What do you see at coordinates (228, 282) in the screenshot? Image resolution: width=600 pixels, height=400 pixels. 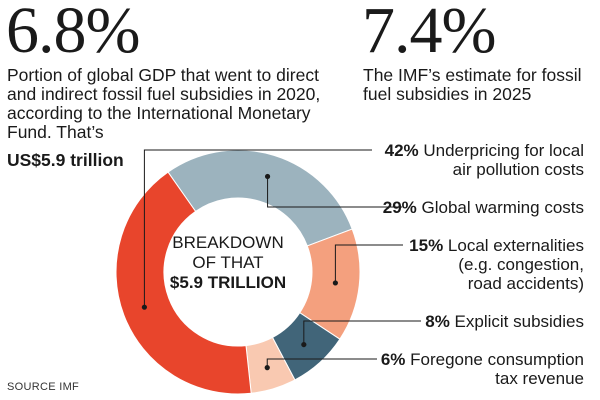 I see `center-label-total: $5.9 TRILLION` at bounding box center [228, 282].